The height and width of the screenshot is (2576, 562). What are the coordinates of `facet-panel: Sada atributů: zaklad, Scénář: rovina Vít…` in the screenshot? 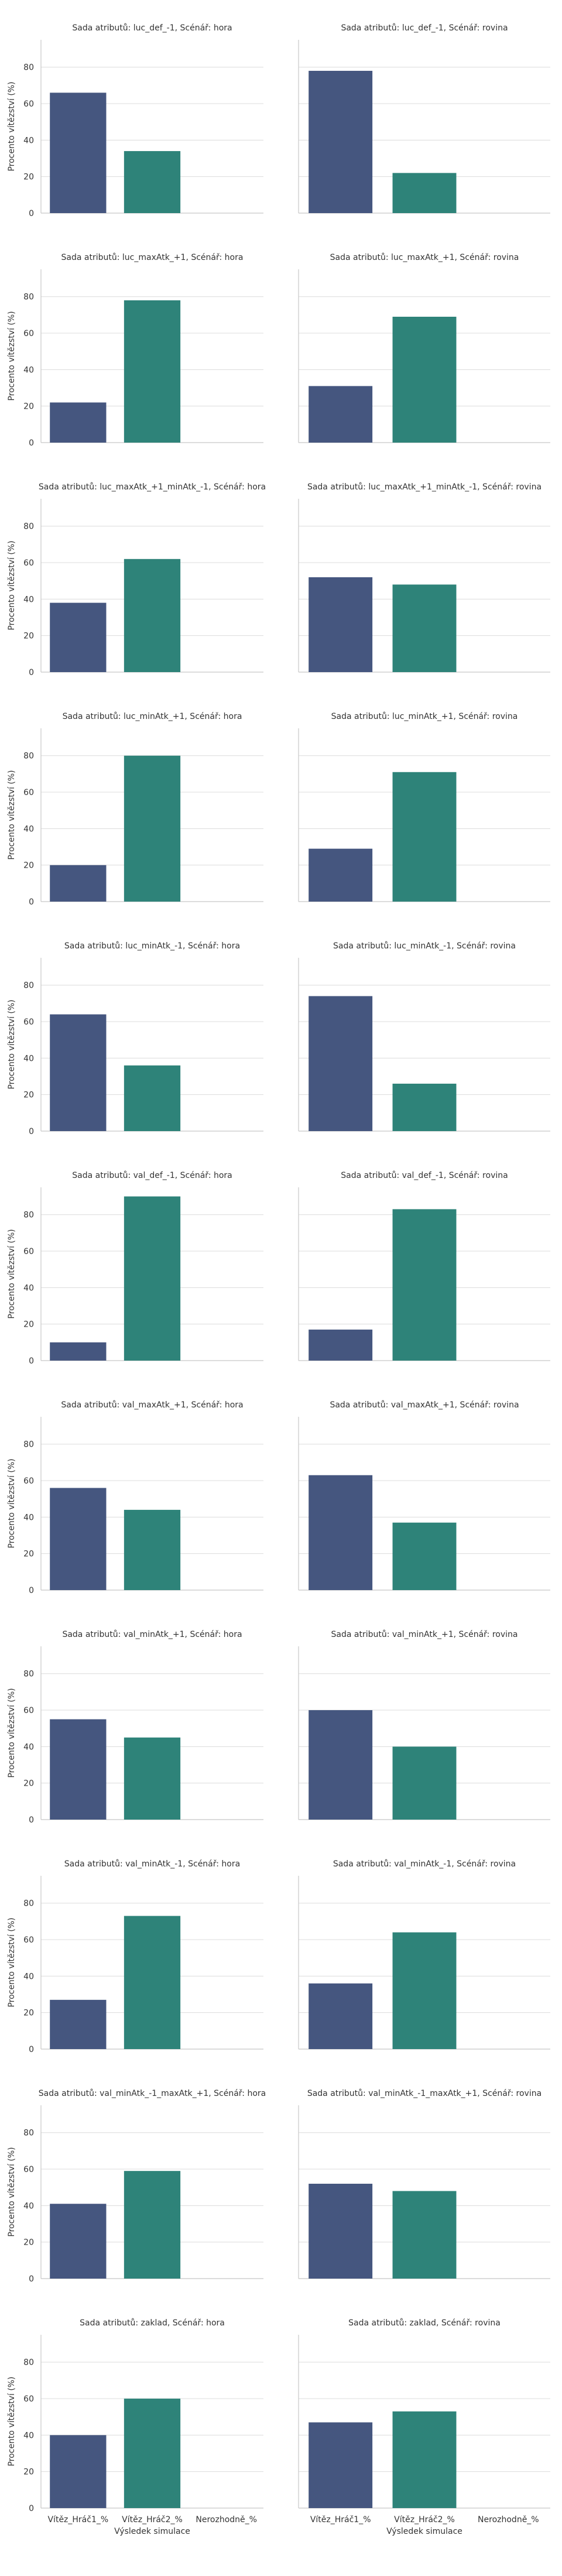 It's located at (424, 2427).